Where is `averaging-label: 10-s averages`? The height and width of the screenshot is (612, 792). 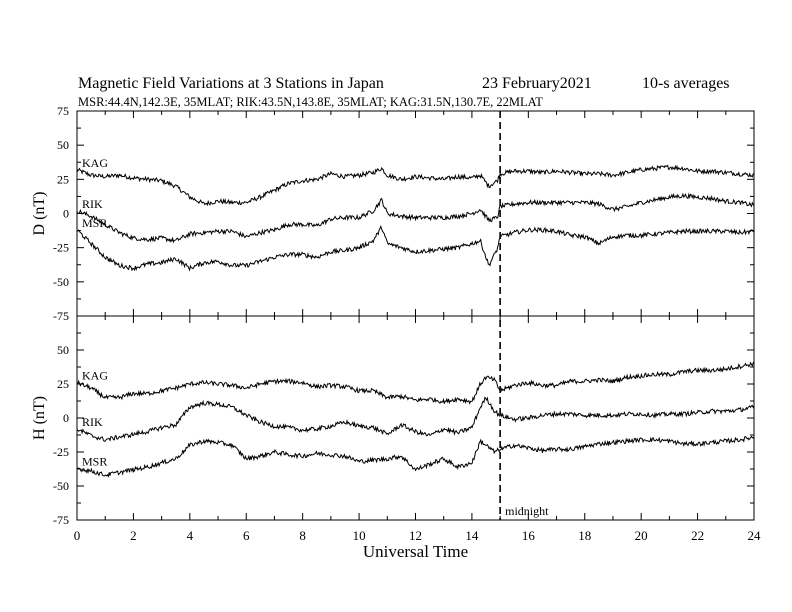 averaging-label: 10-s averages is located at coordinates (686, 83).